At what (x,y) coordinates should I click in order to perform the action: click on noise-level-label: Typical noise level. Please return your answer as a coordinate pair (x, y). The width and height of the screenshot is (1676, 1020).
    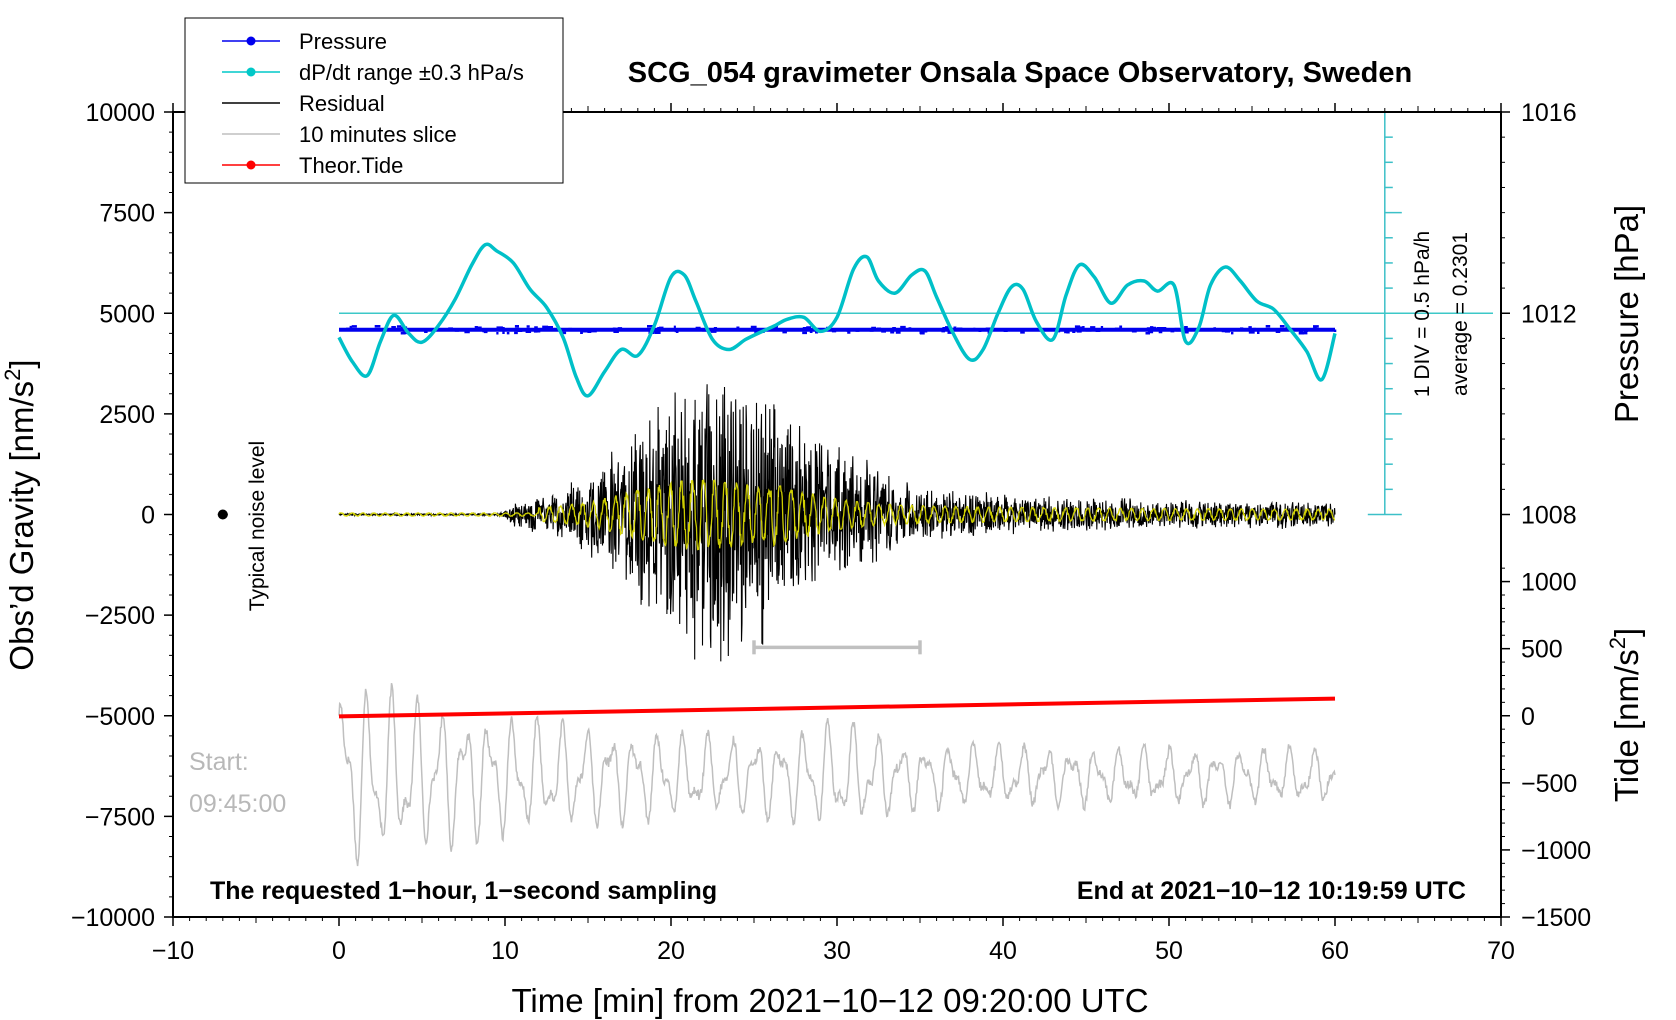
    Looking at the image, I should click on (257, 526).